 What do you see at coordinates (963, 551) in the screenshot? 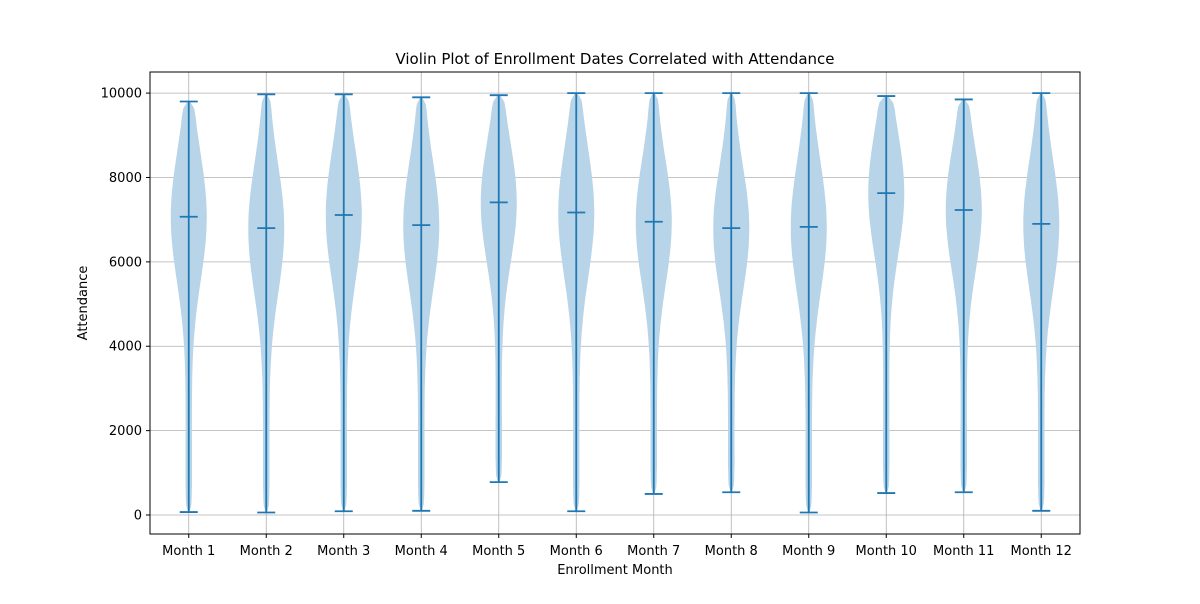
I see `x-tick-label: Month 11` at bounding box center [963, 551].